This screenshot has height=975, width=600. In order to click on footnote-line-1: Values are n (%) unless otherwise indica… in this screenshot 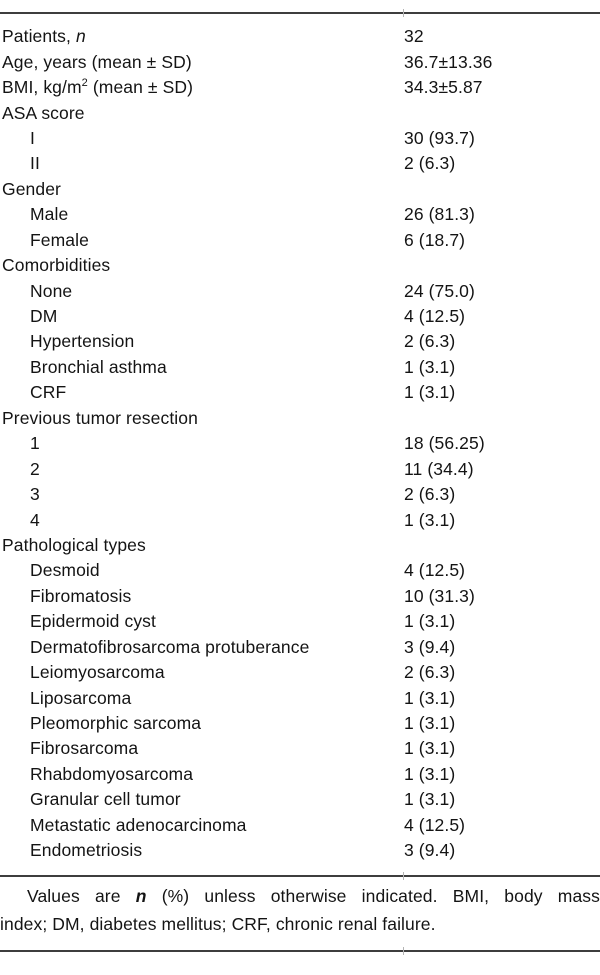, I will do `click(300, 897)`.